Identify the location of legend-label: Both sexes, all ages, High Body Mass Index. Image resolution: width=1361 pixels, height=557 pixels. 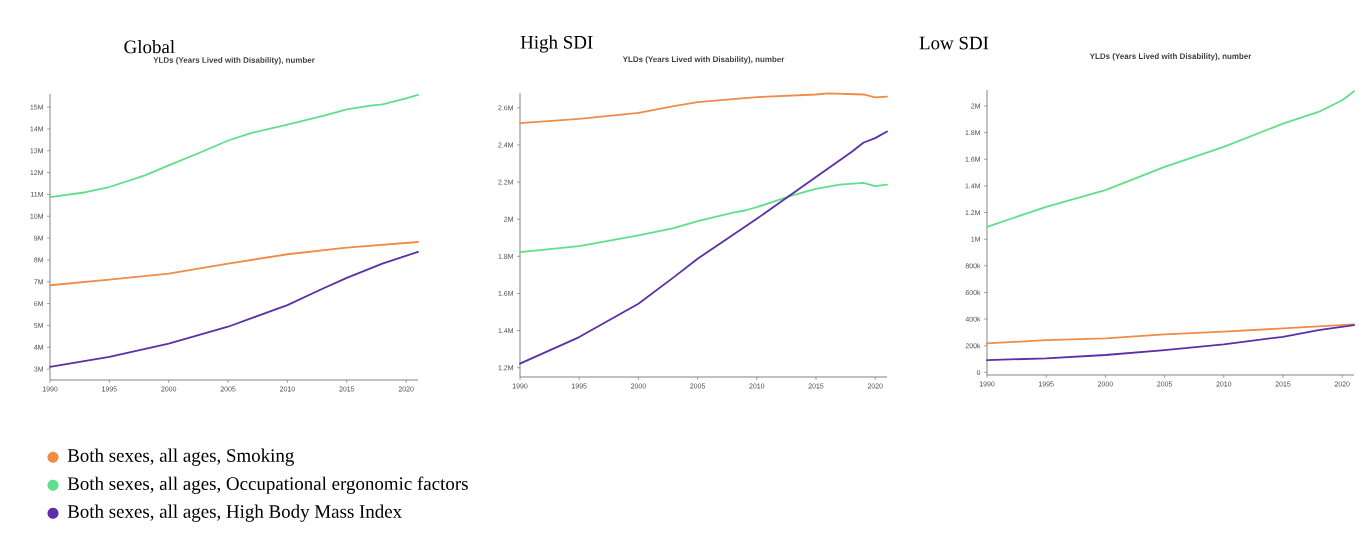
(234, 513).